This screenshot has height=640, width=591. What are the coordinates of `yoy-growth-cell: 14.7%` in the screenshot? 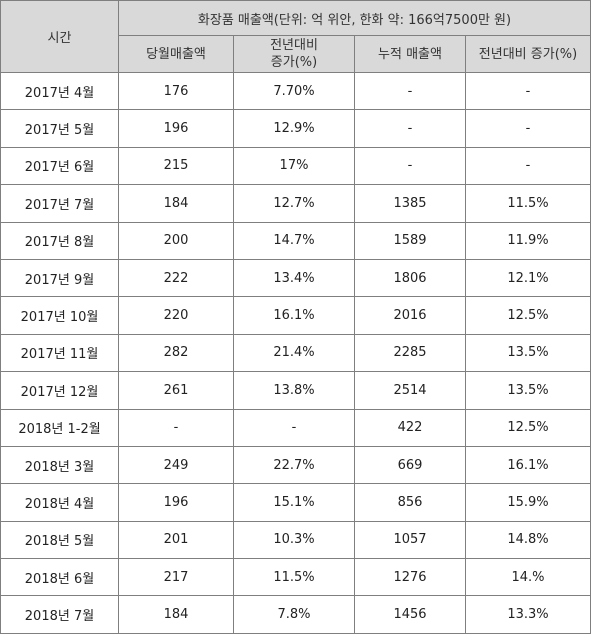 It's located at (294, 240).